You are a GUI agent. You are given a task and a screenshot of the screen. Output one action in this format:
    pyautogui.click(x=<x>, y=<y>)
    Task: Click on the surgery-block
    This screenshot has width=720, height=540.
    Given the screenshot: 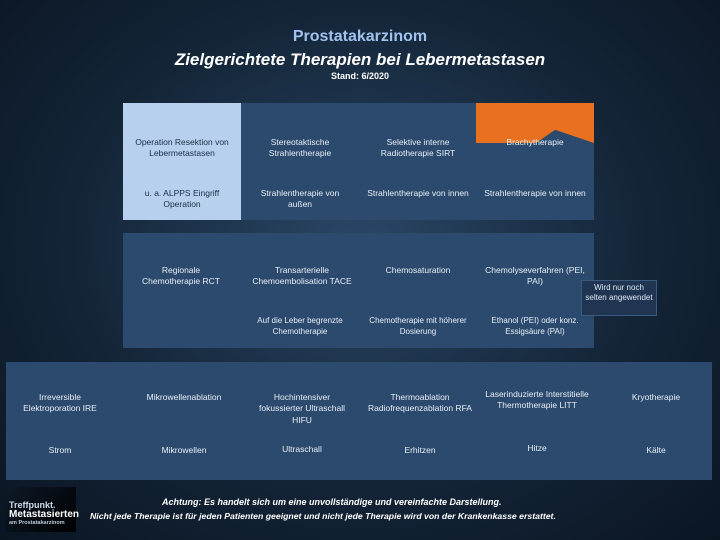 What is the action you would take?
    pyautogui.click(x=182, y=161)
    